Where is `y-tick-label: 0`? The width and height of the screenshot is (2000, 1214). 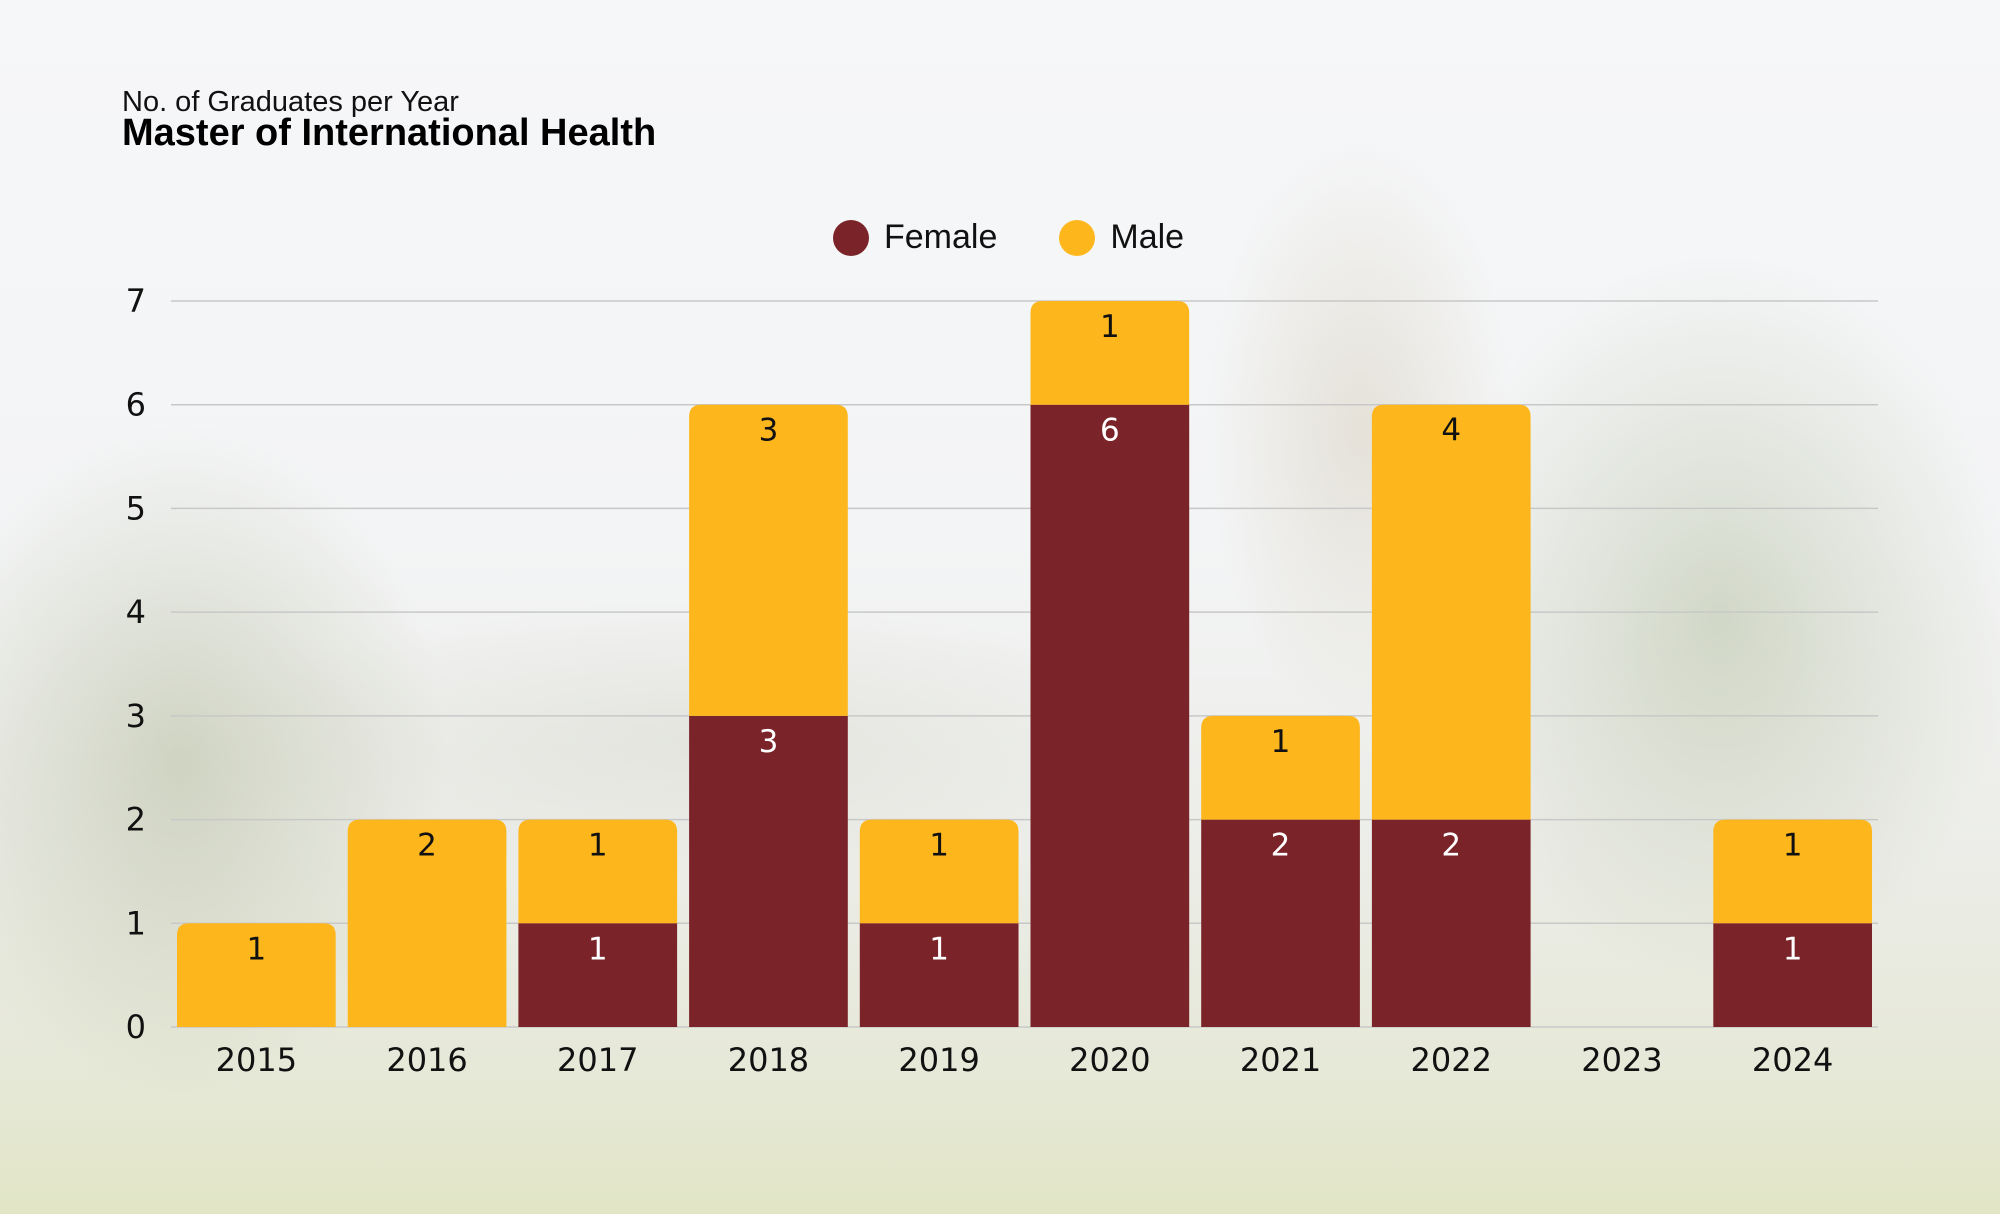
y-tick-label: 0 is located at coordinates (136, 1027).